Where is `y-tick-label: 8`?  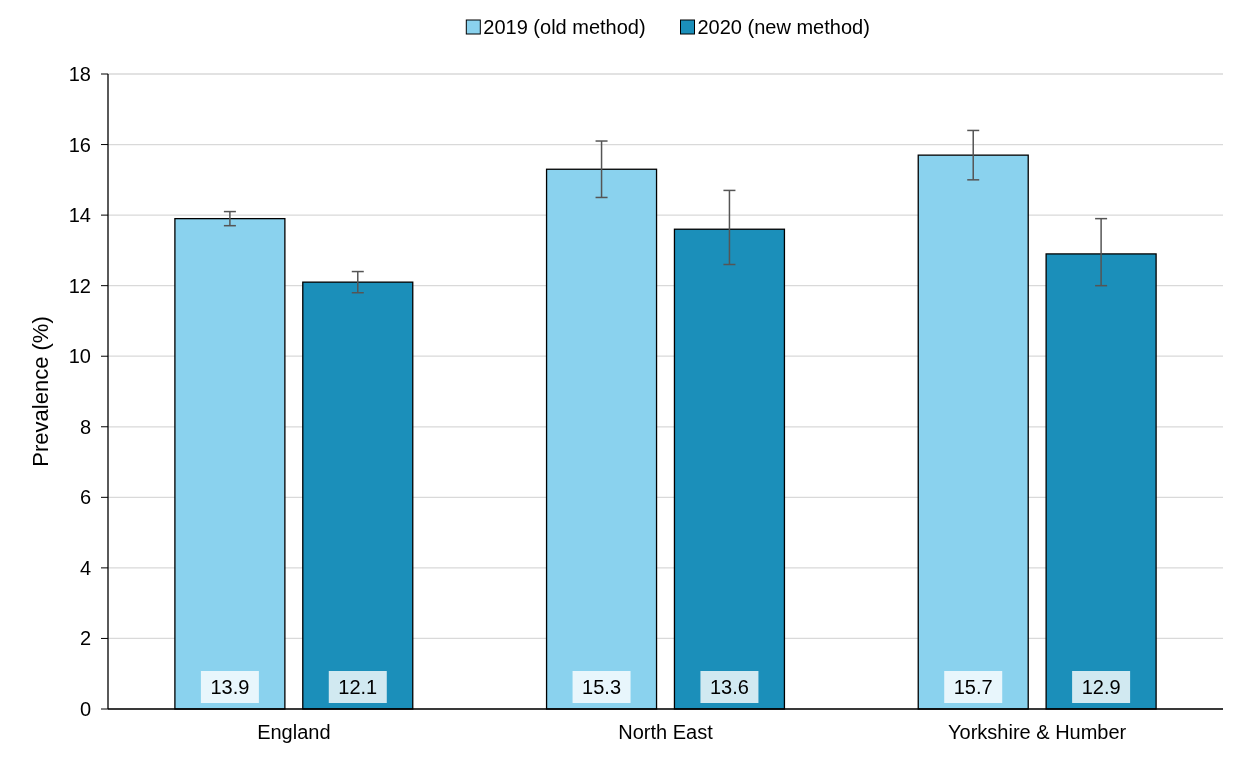
y-tick-label: 8 is located at coordinates (85, 426).